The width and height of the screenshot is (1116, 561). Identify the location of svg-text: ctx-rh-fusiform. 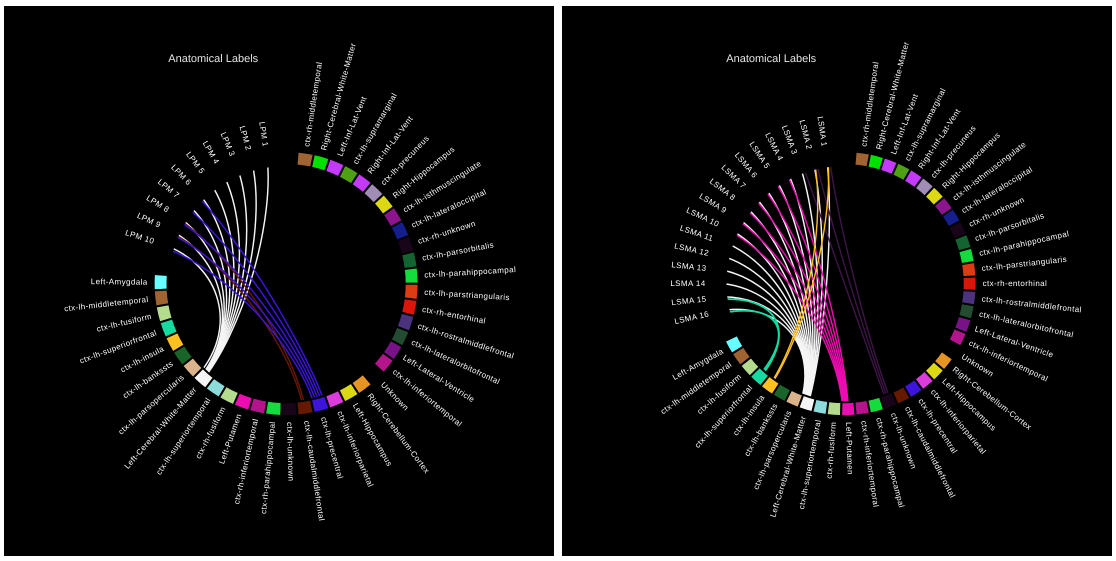
(831, 450).